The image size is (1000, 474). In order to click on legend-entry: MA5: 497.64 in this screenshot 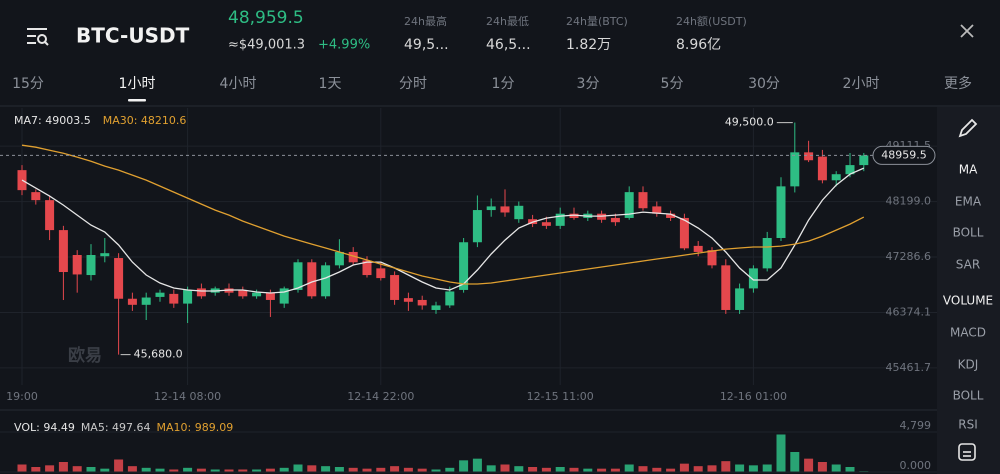, I will do `click(116, 427)`.